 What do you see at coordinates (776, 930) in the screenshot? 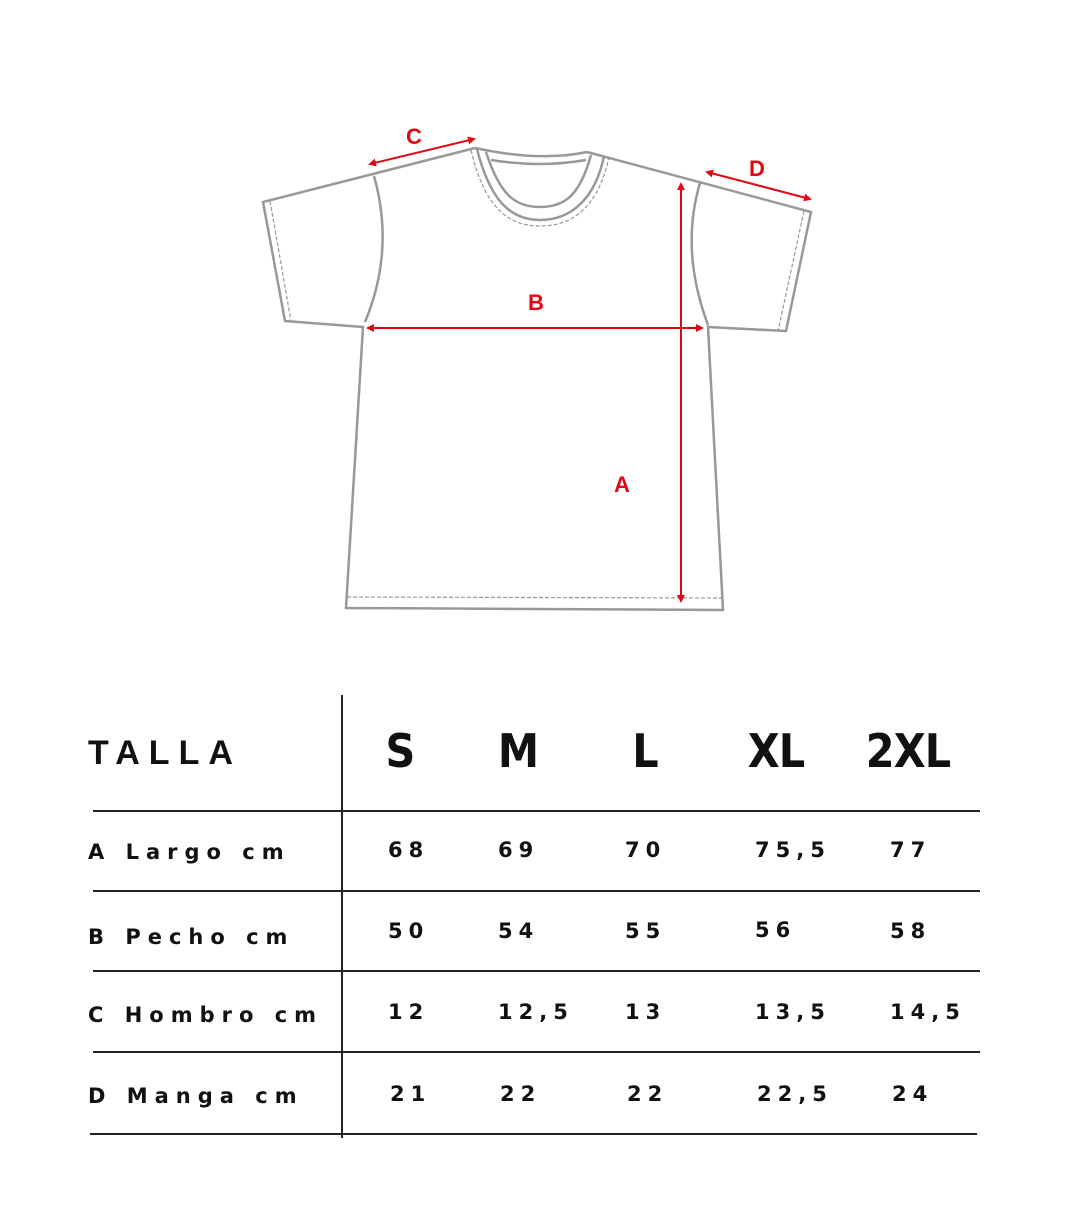
I see `cell: 56` at bounding box center [776, 930].